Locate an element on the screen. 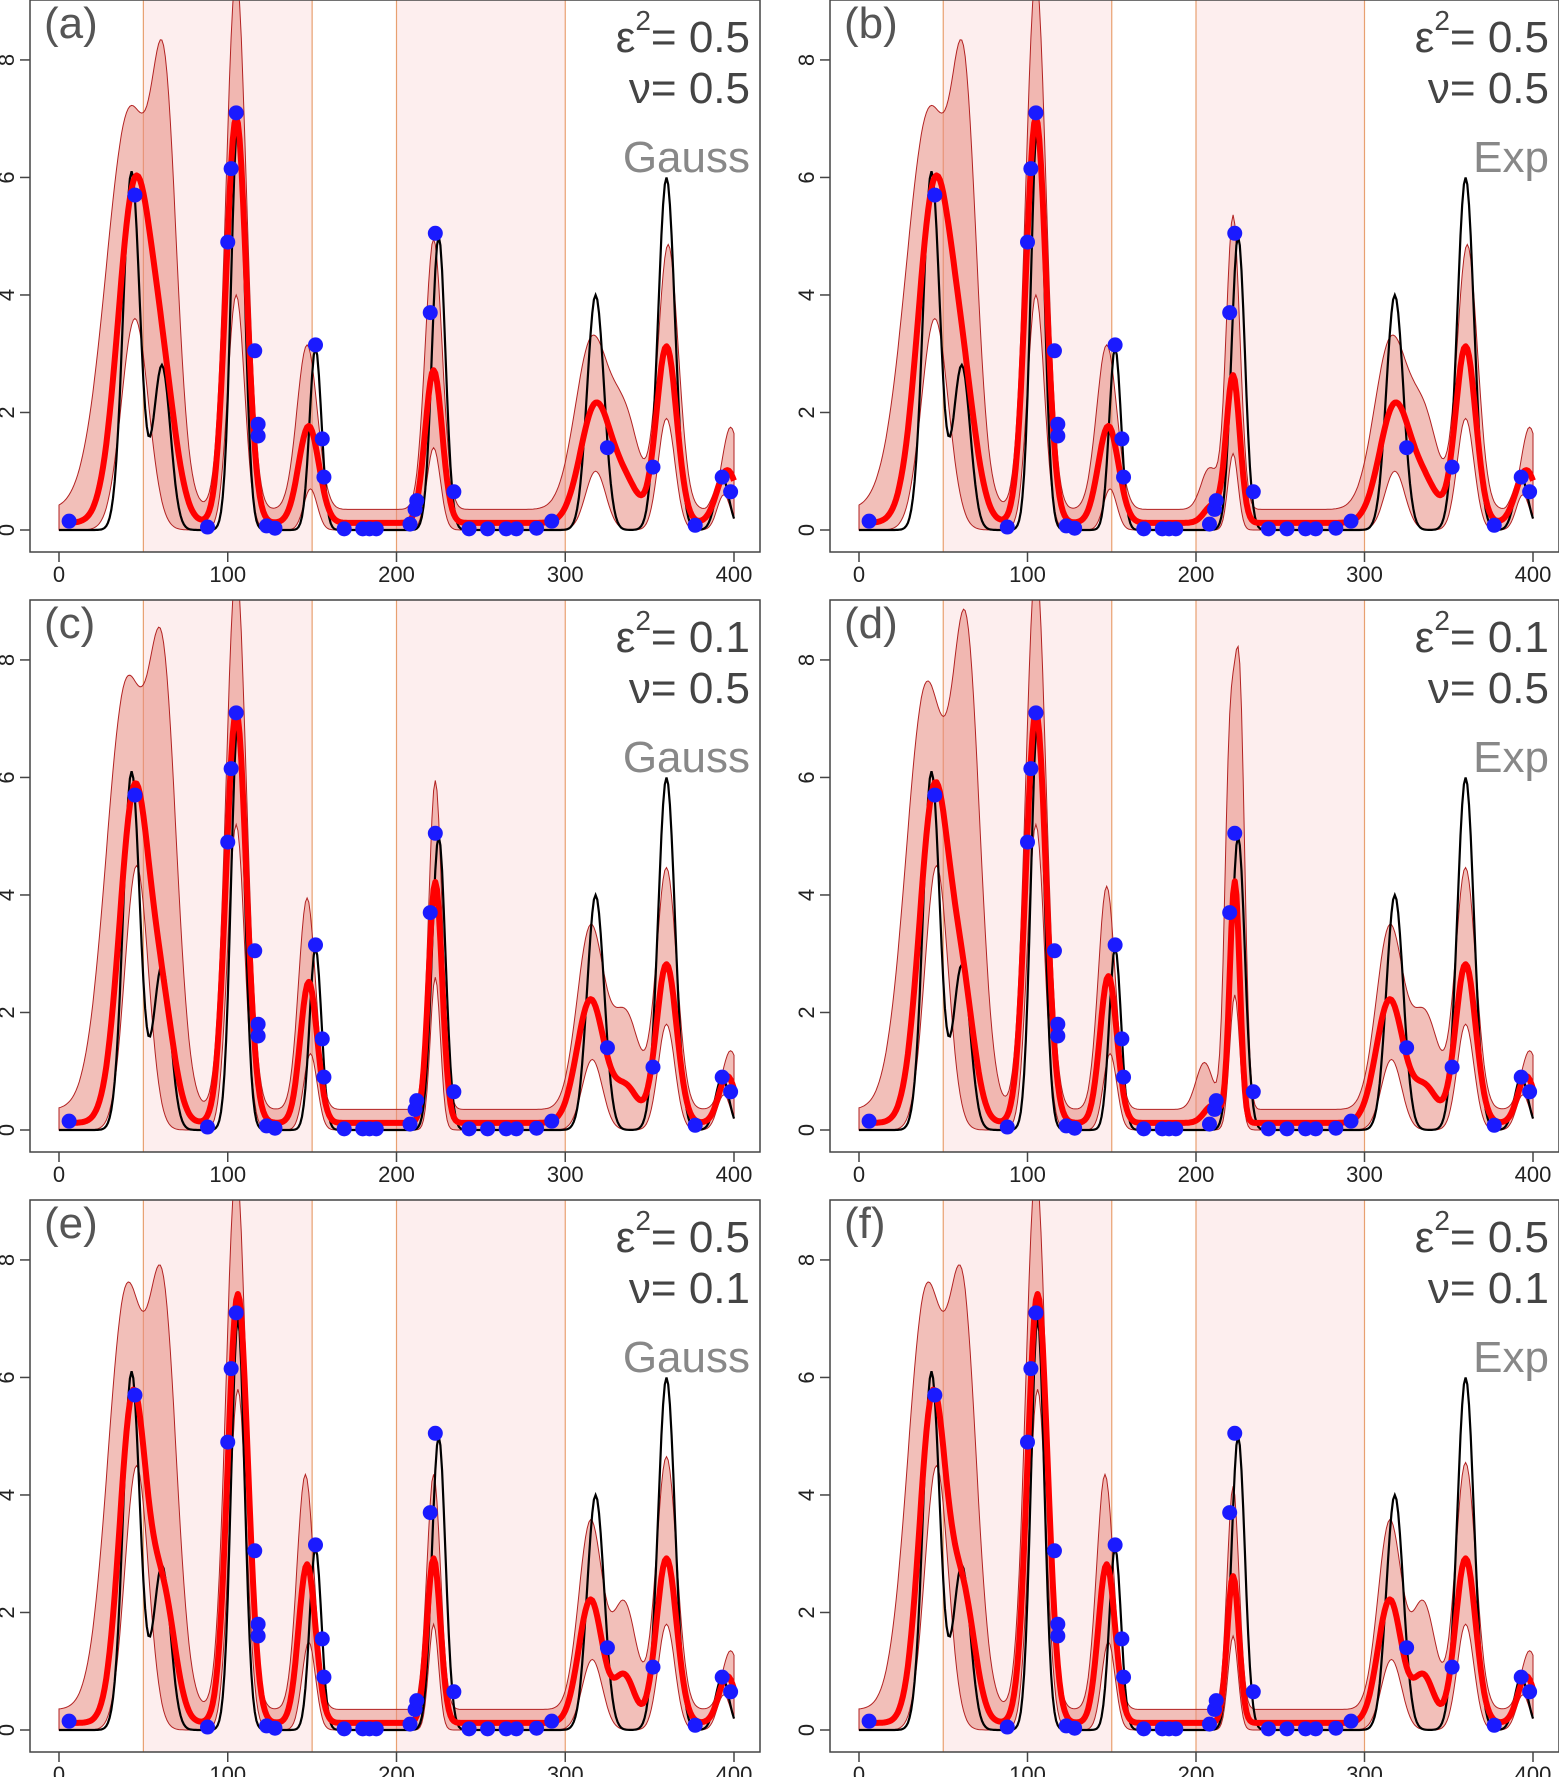 The height and width of the screenshot is (1777, 1559). epsilon-label: ε2= 0.5 is located at coordinates (1482, 1233).